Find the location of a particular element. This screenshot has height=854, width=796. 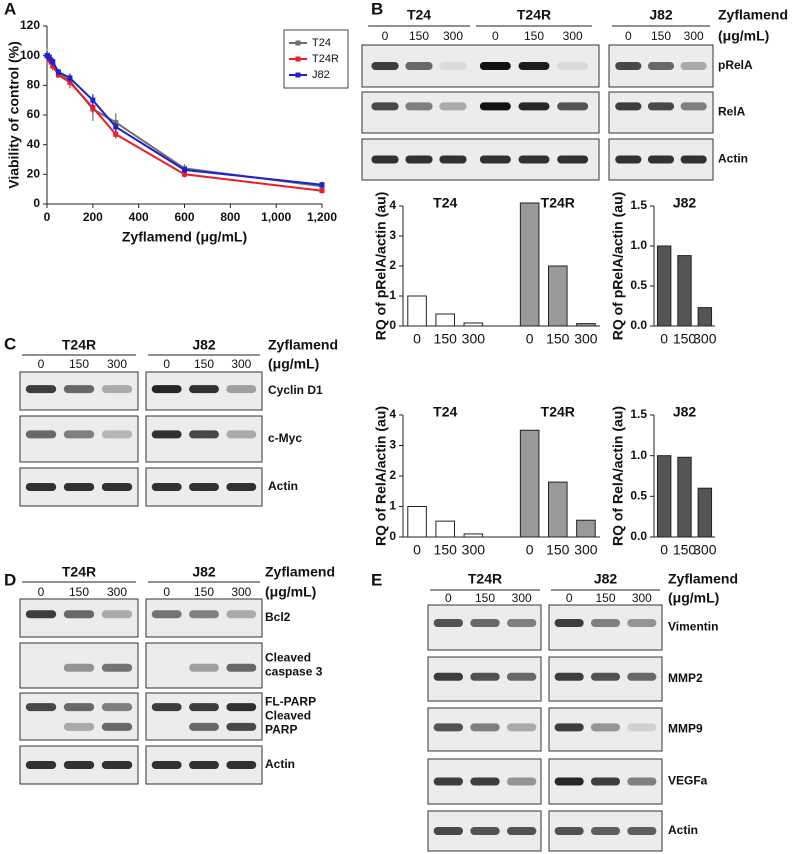

y-tick-label: 1.5 is located at coordinates (638, 205).